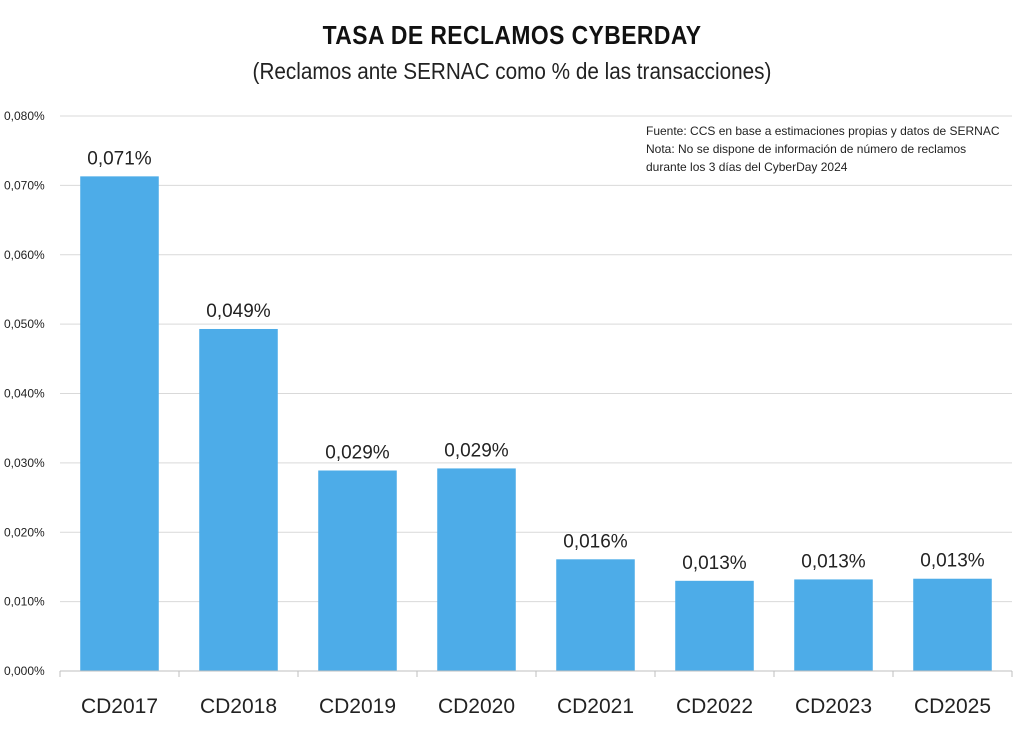  I want to click on x-tick-label: CD2019, so click(357, 706).